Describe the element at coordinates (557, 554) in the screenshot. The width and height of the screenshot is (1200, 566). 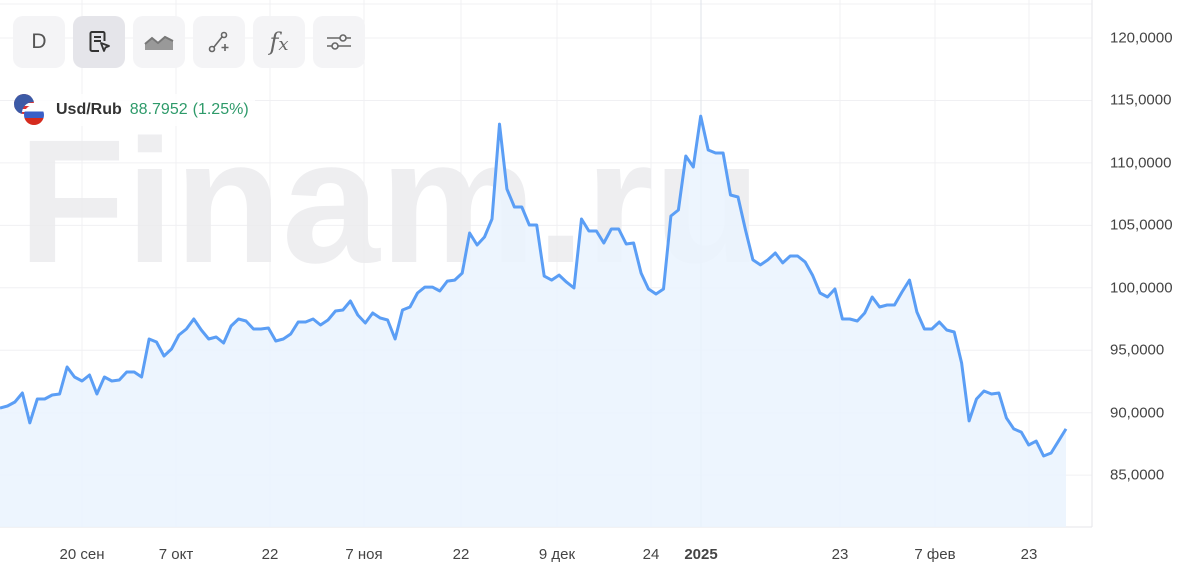
I see `x-tick-label: 9 дек` at that location.